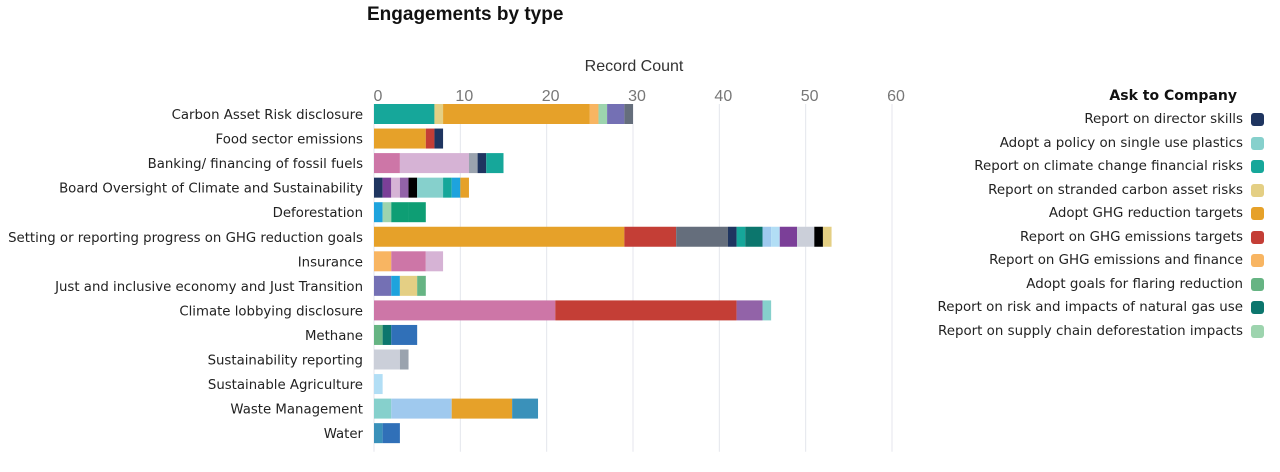  I want to click on legend-item: Report on GHG emissions targets, so click(1101, 238).